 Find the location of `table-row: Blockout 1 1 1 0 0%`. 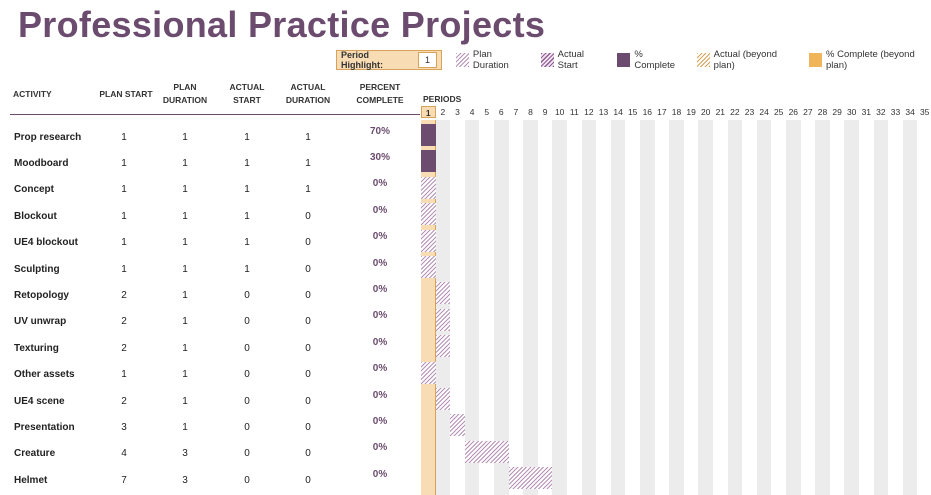

table-row: Blockout 1 1 1 0 0% is located at coordinates (210, 216).